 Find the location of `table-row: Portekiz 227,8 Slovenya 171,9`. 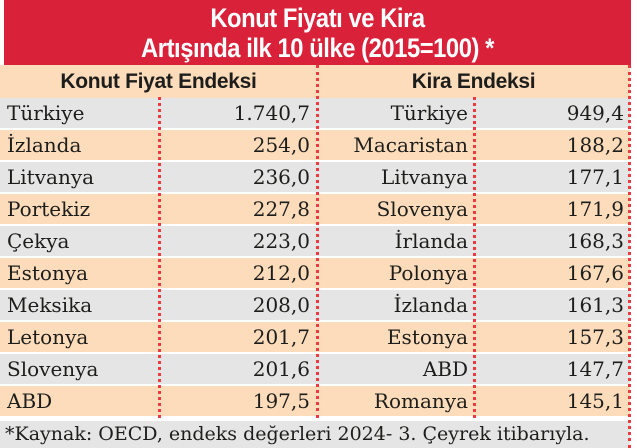

table-row: Portekiz 227,8 Slovenya 171,9 is located at coordinates (315, 209).